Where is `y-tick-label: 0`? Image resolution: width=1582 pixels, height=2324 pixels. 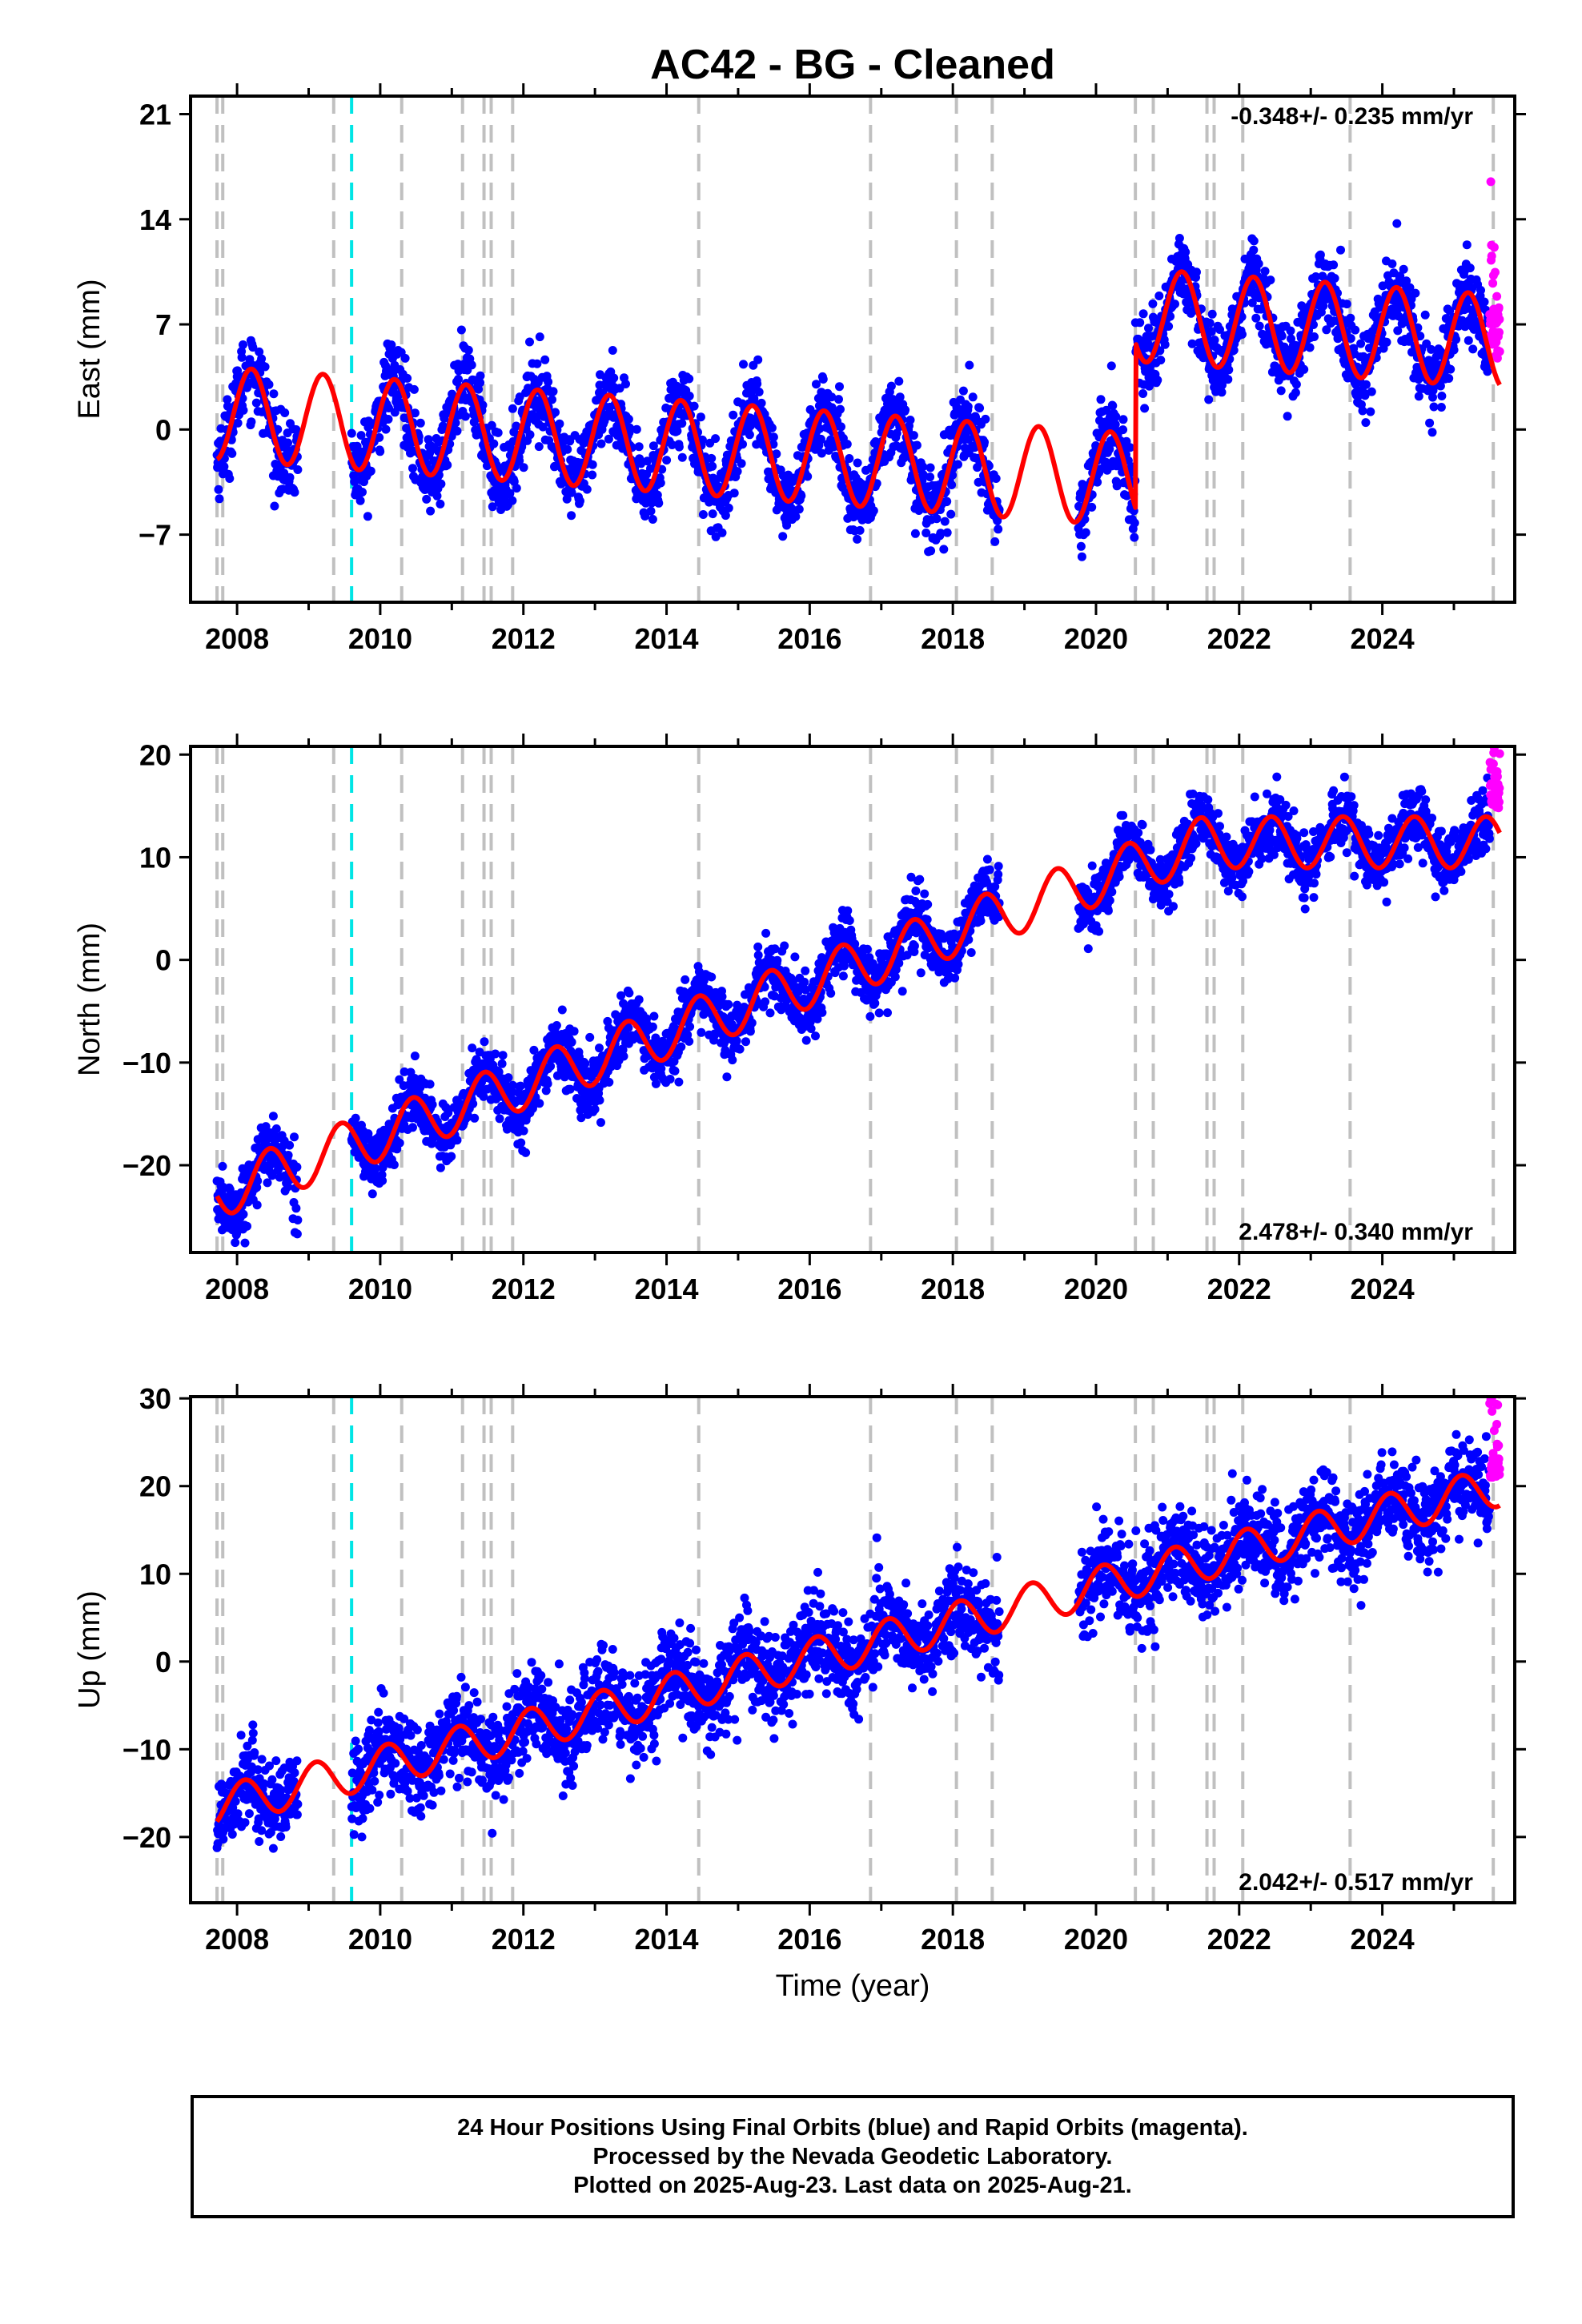
y-tick-label: 0 is located at coordinates (163, 430).